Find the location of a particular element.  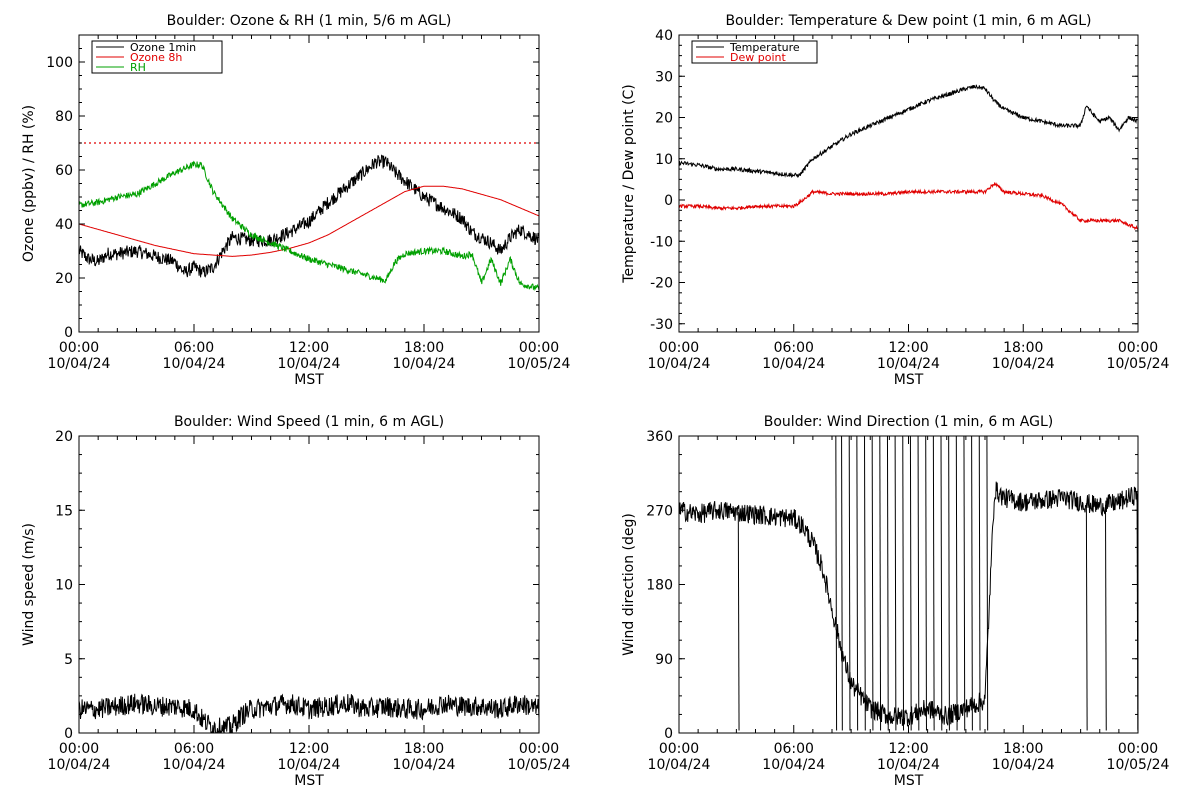

y-tick-label: 15 is located at coordinates (64, 511).